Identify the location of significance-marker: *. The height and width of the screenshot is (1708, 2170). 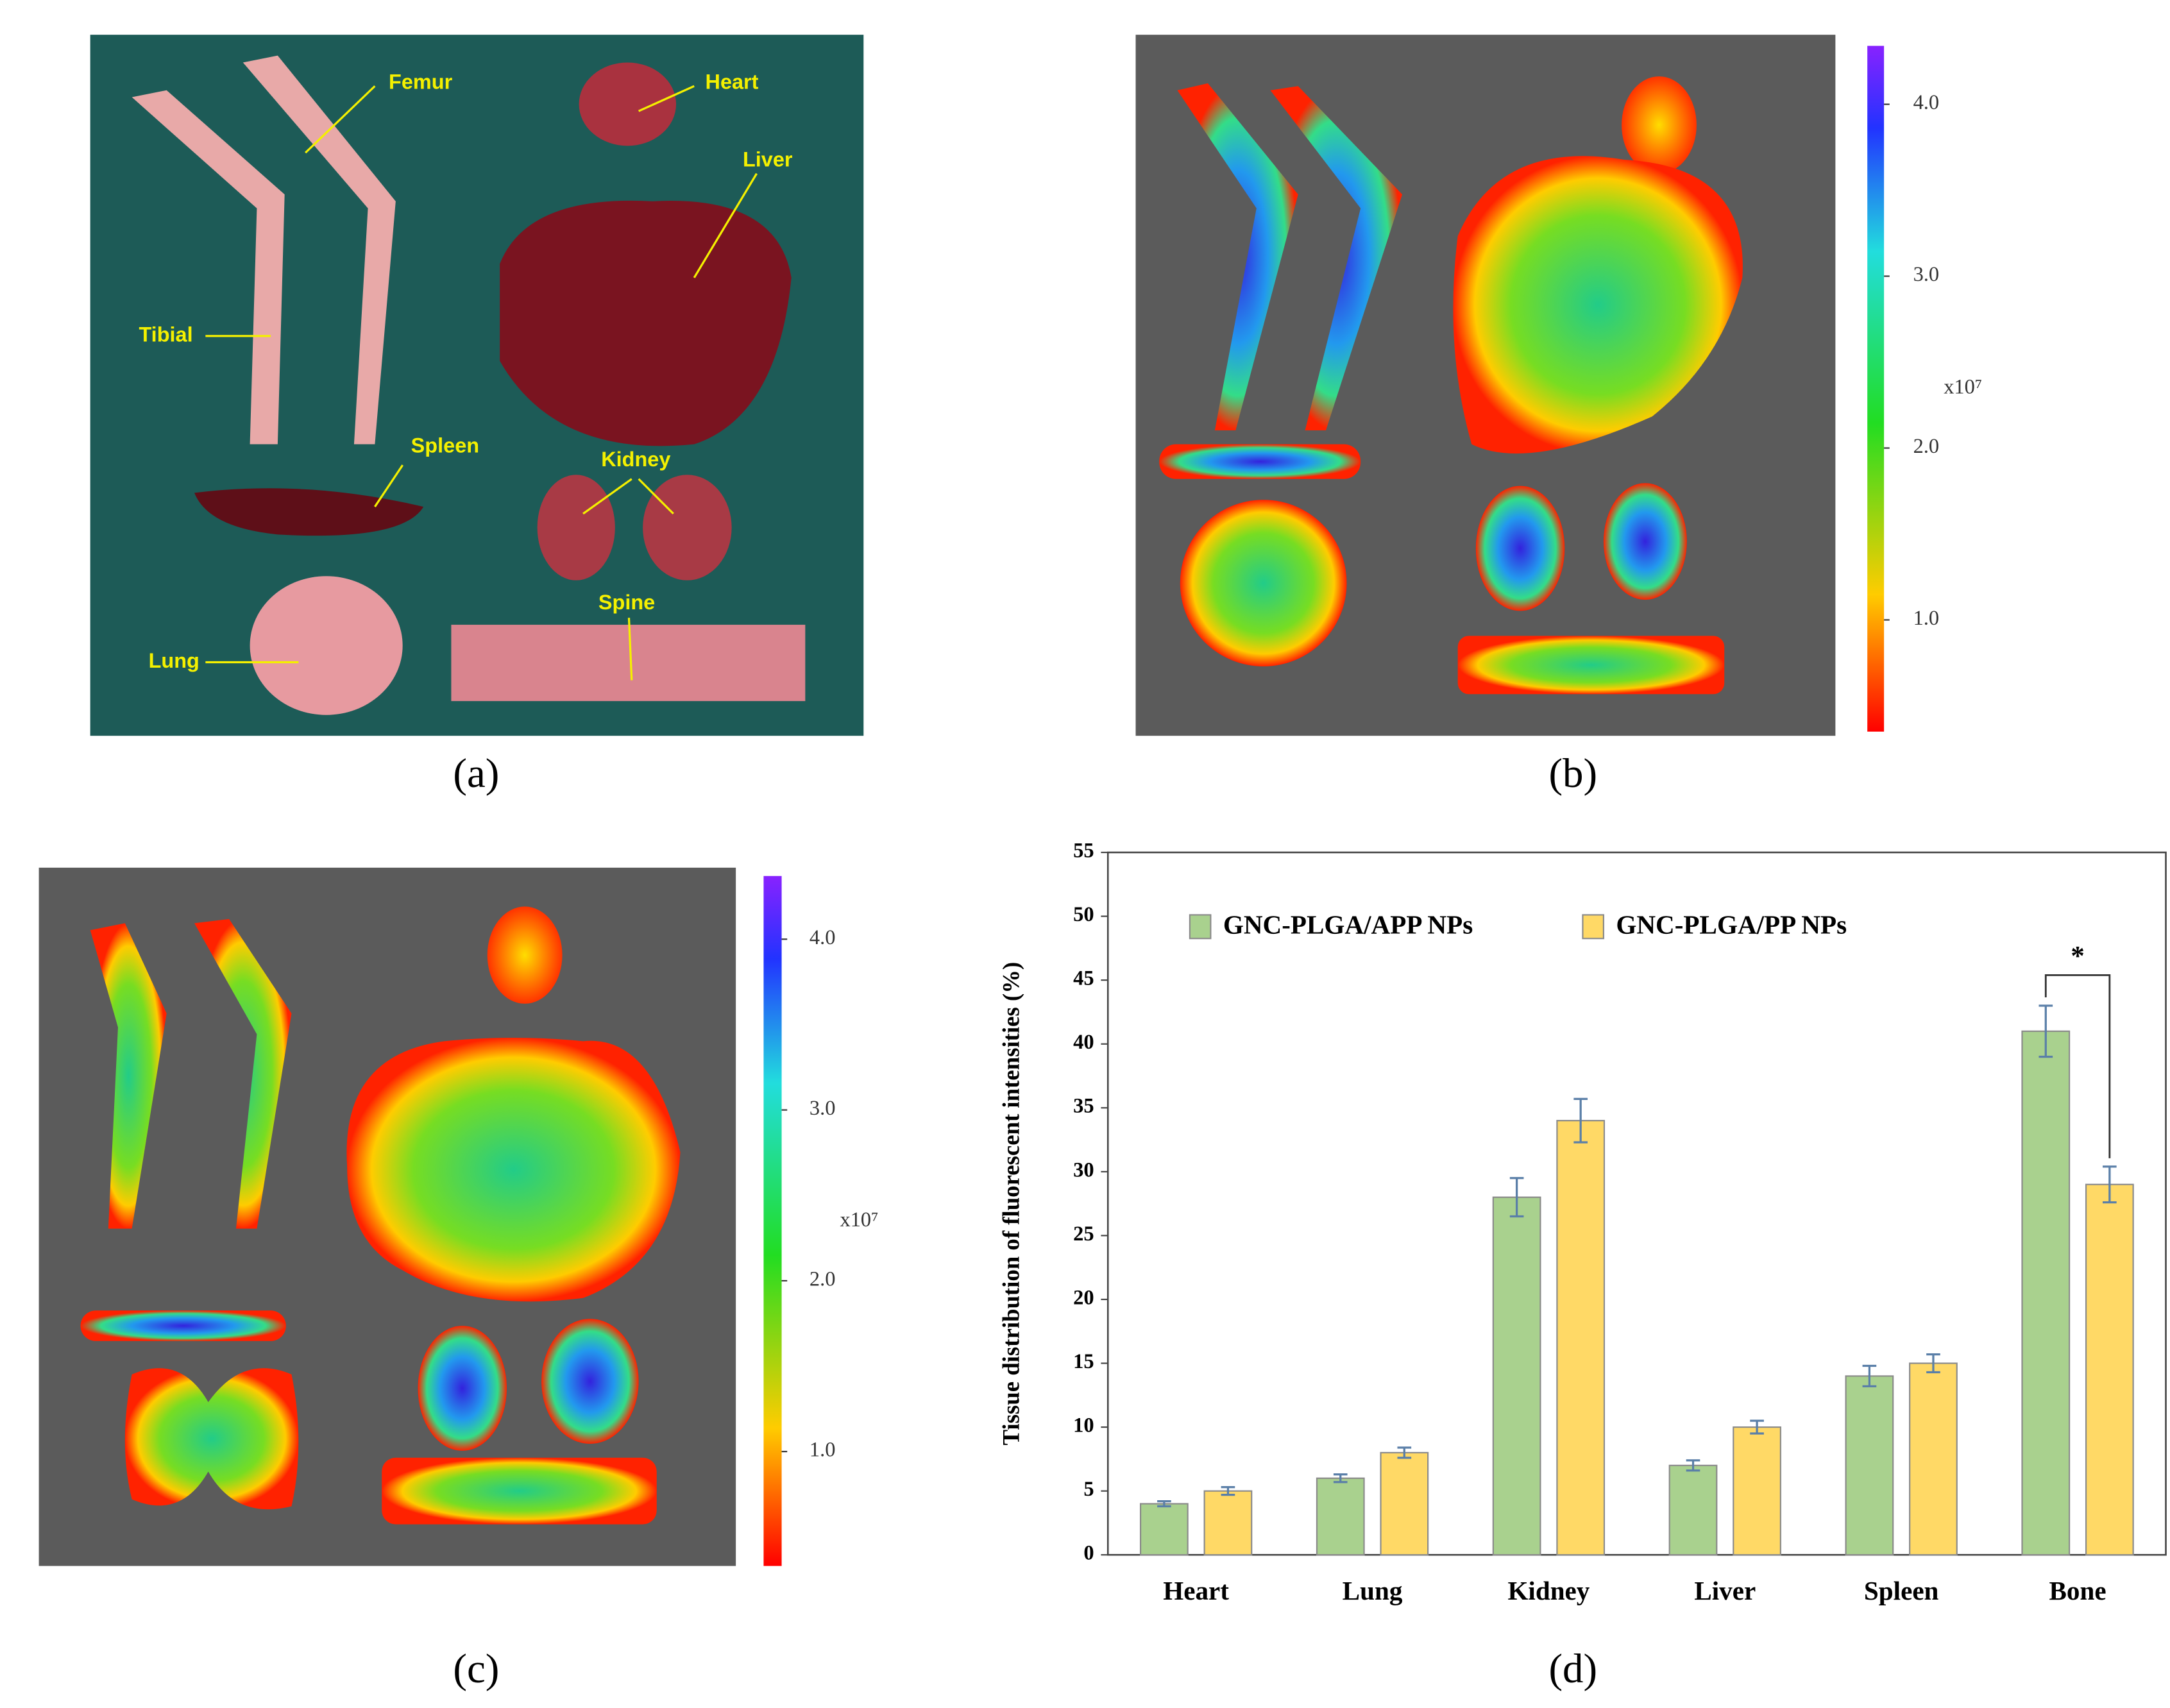
(2078, 955).